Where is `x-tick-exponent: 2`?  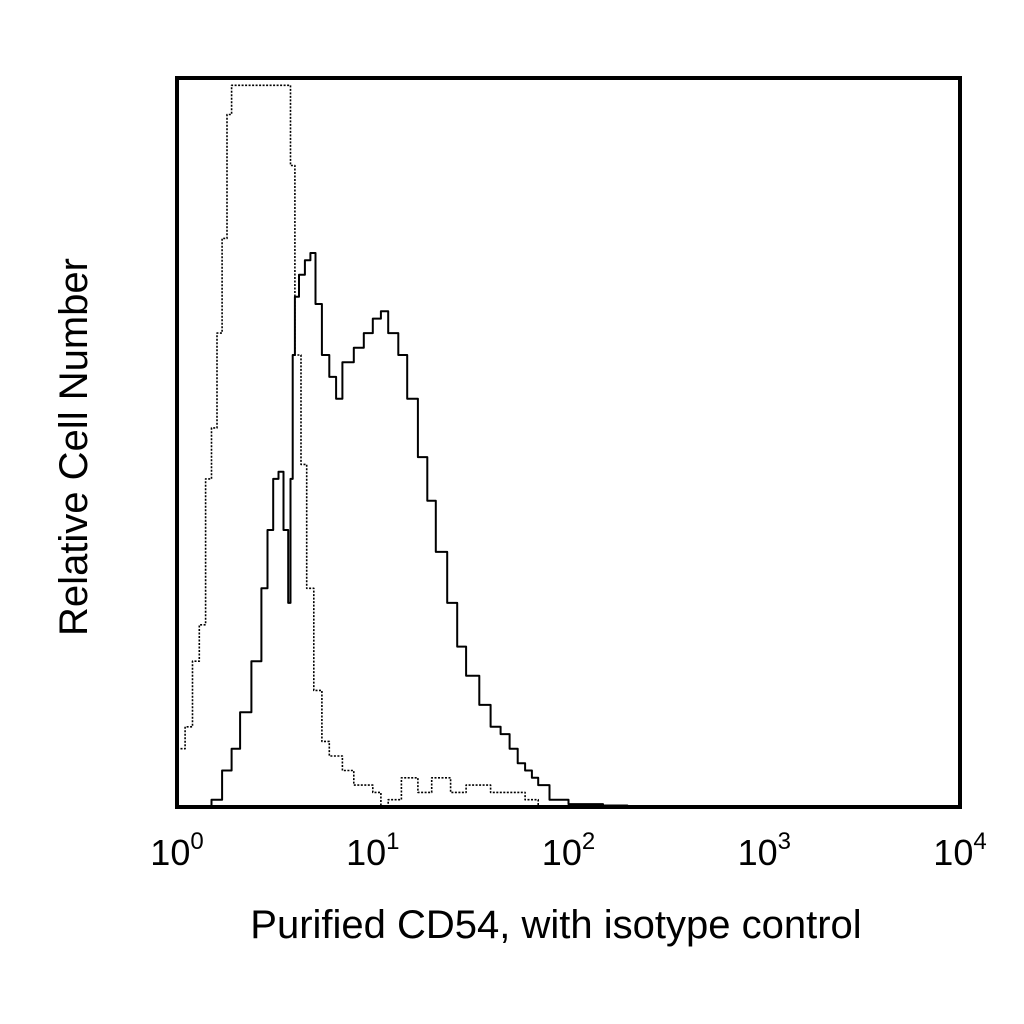
x-tick-exponent: 2 is located at coordinates (588, 841).